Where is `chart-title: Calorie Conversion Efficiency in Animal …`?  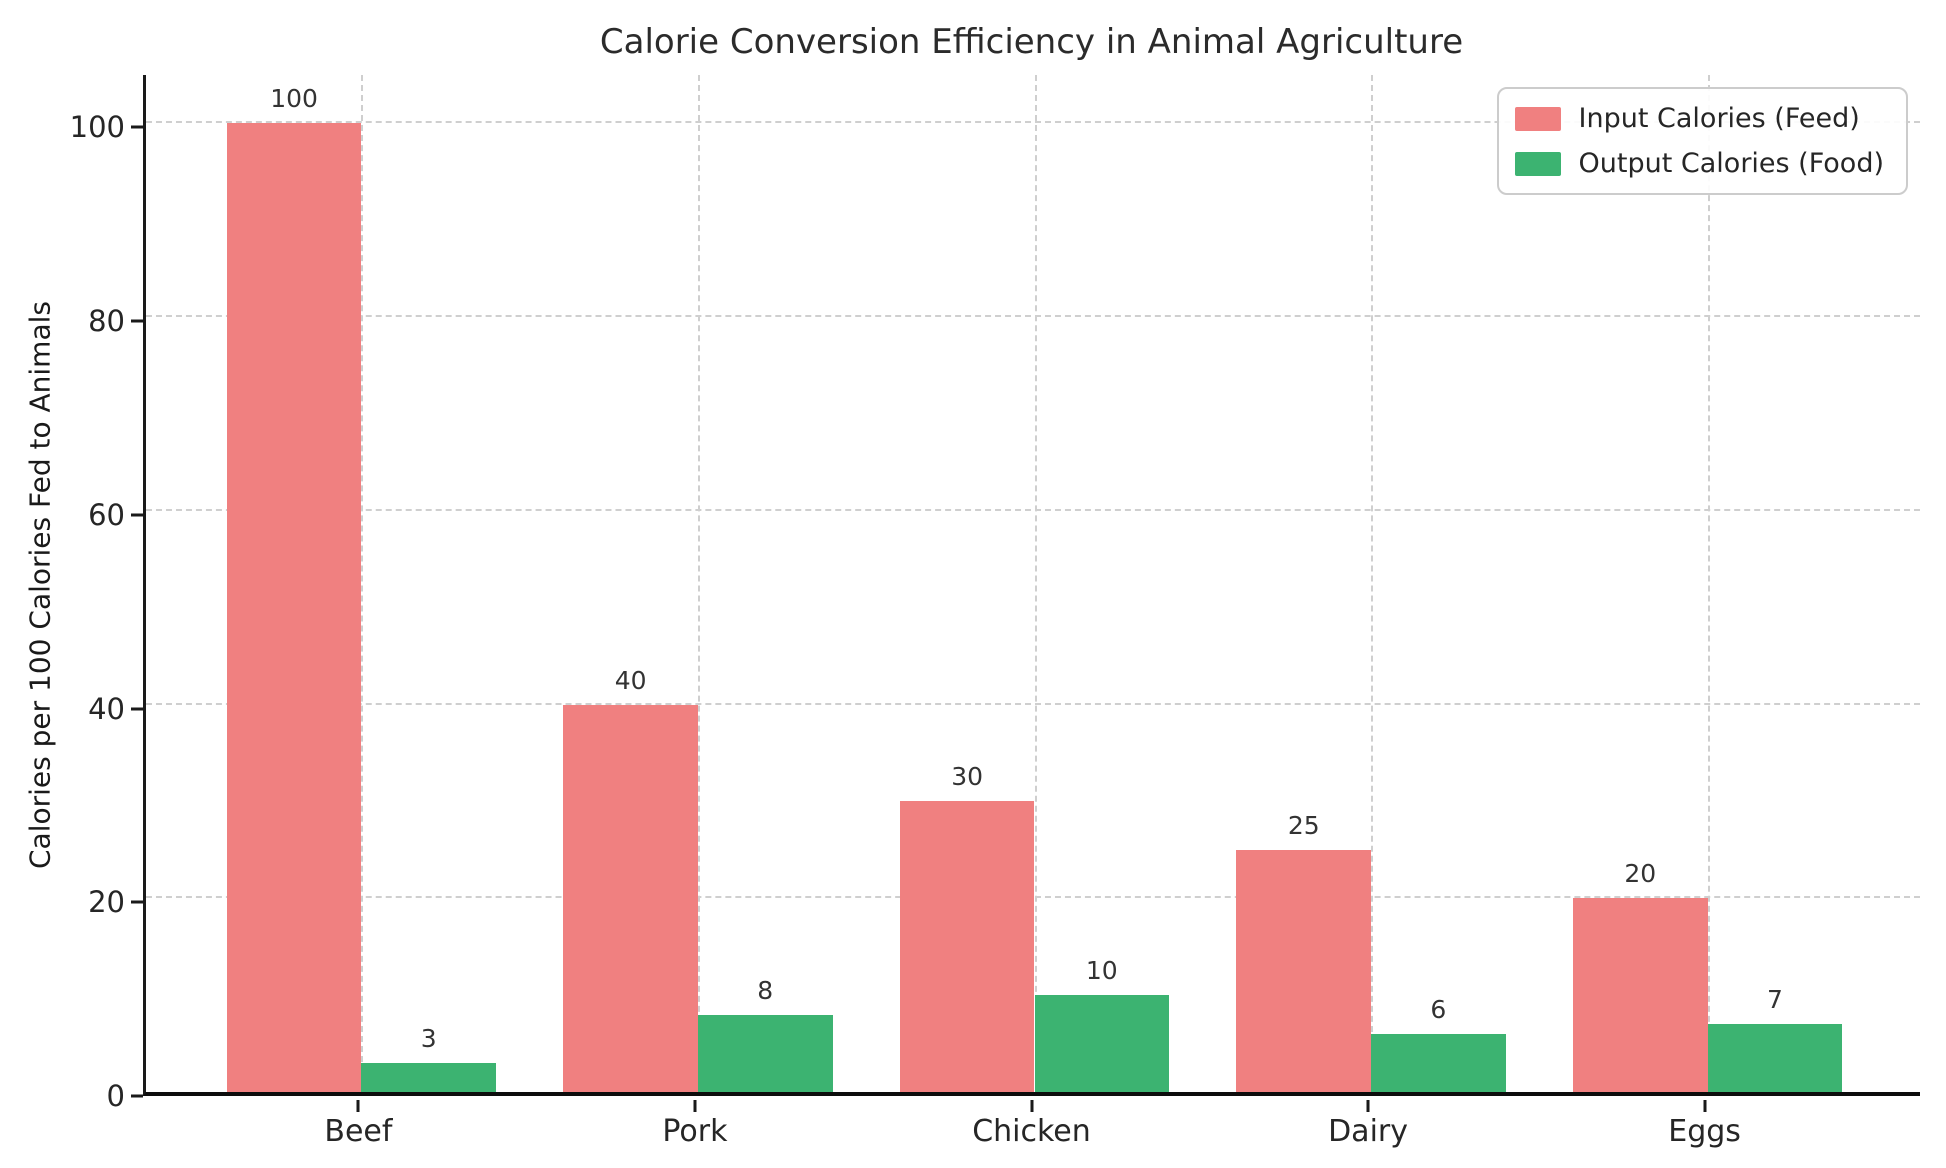
chart-title: Calorie Conversion Efficiency in Animal … is located at coordinates (1031, 42).